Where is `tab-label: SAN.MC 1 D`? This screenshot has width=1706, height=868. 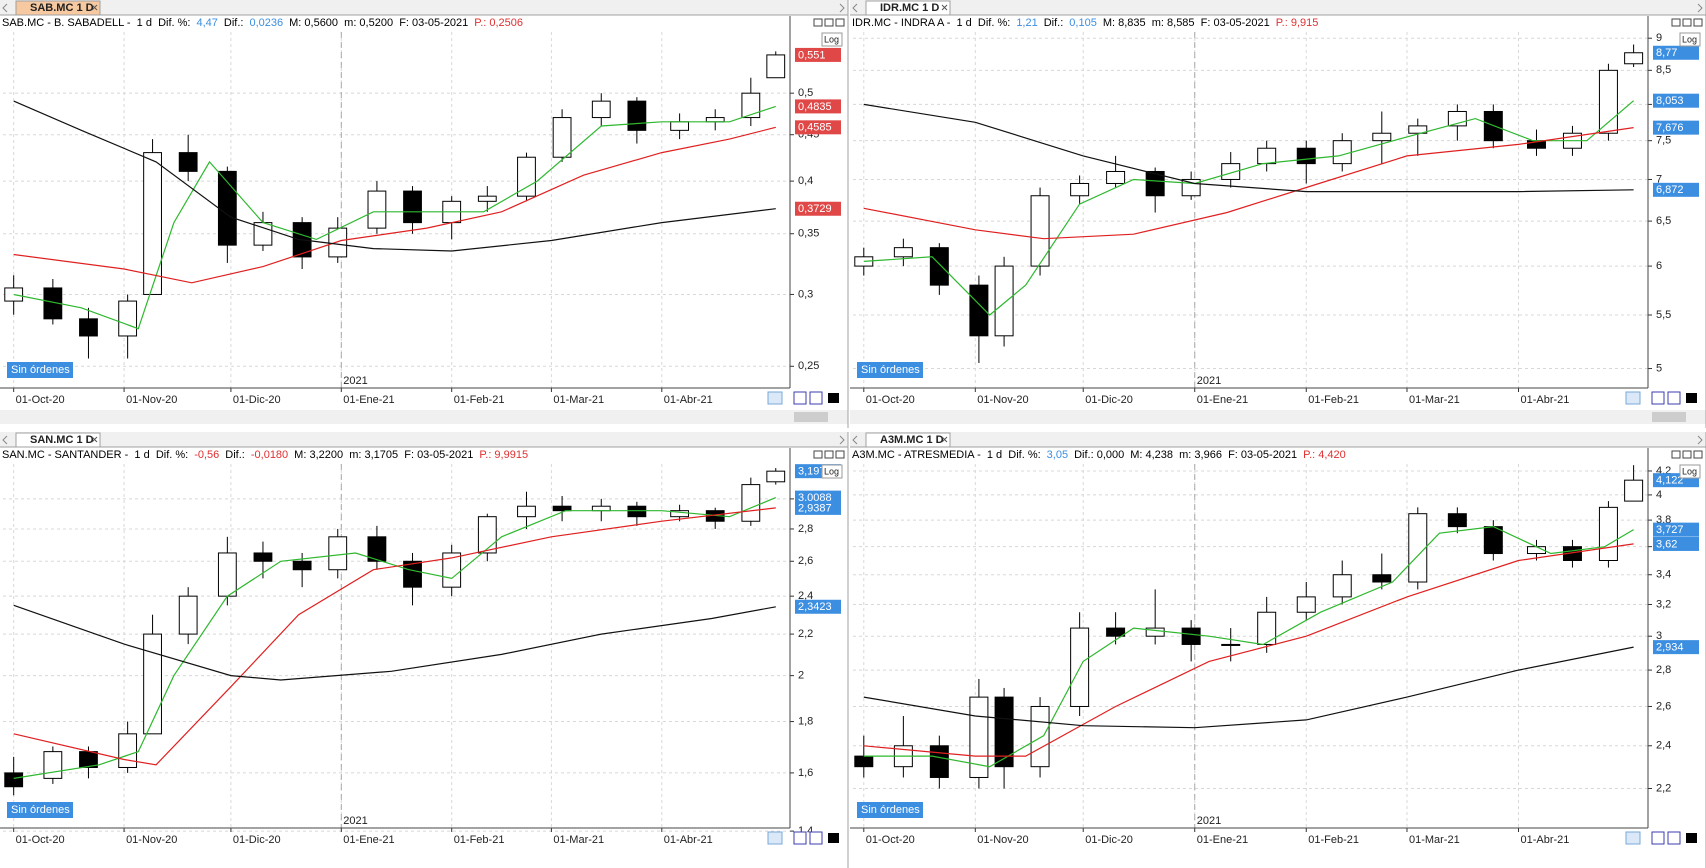
tab-label: SAN.MC 1 D is located at coordinates (62, 440).